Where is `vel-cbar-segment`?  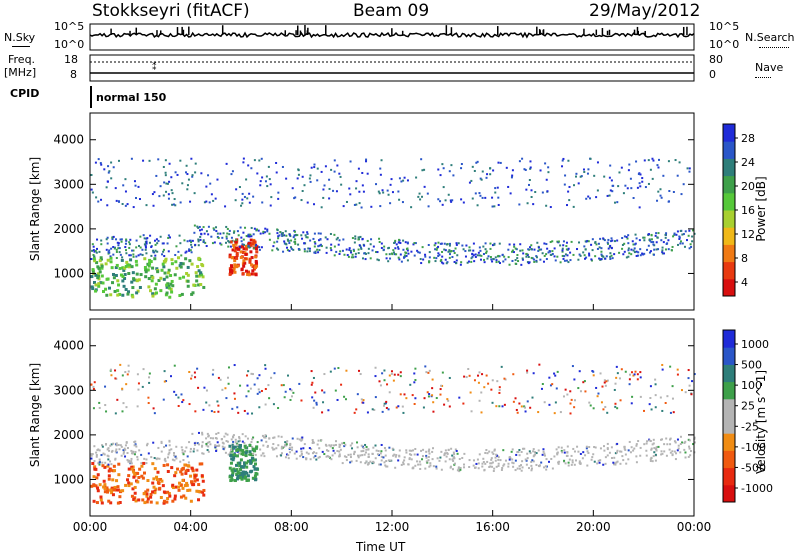
vel-cbar-segment is located at coordinates (729, 459).